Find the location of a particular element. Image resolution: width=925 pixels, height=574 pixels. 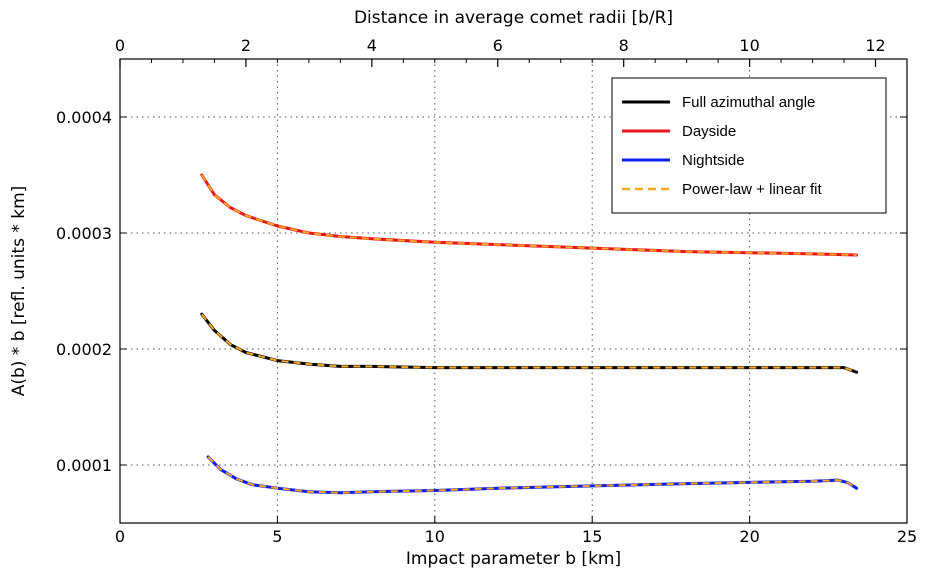

x-tick-label: 15 is located at coordinates (592, 536).